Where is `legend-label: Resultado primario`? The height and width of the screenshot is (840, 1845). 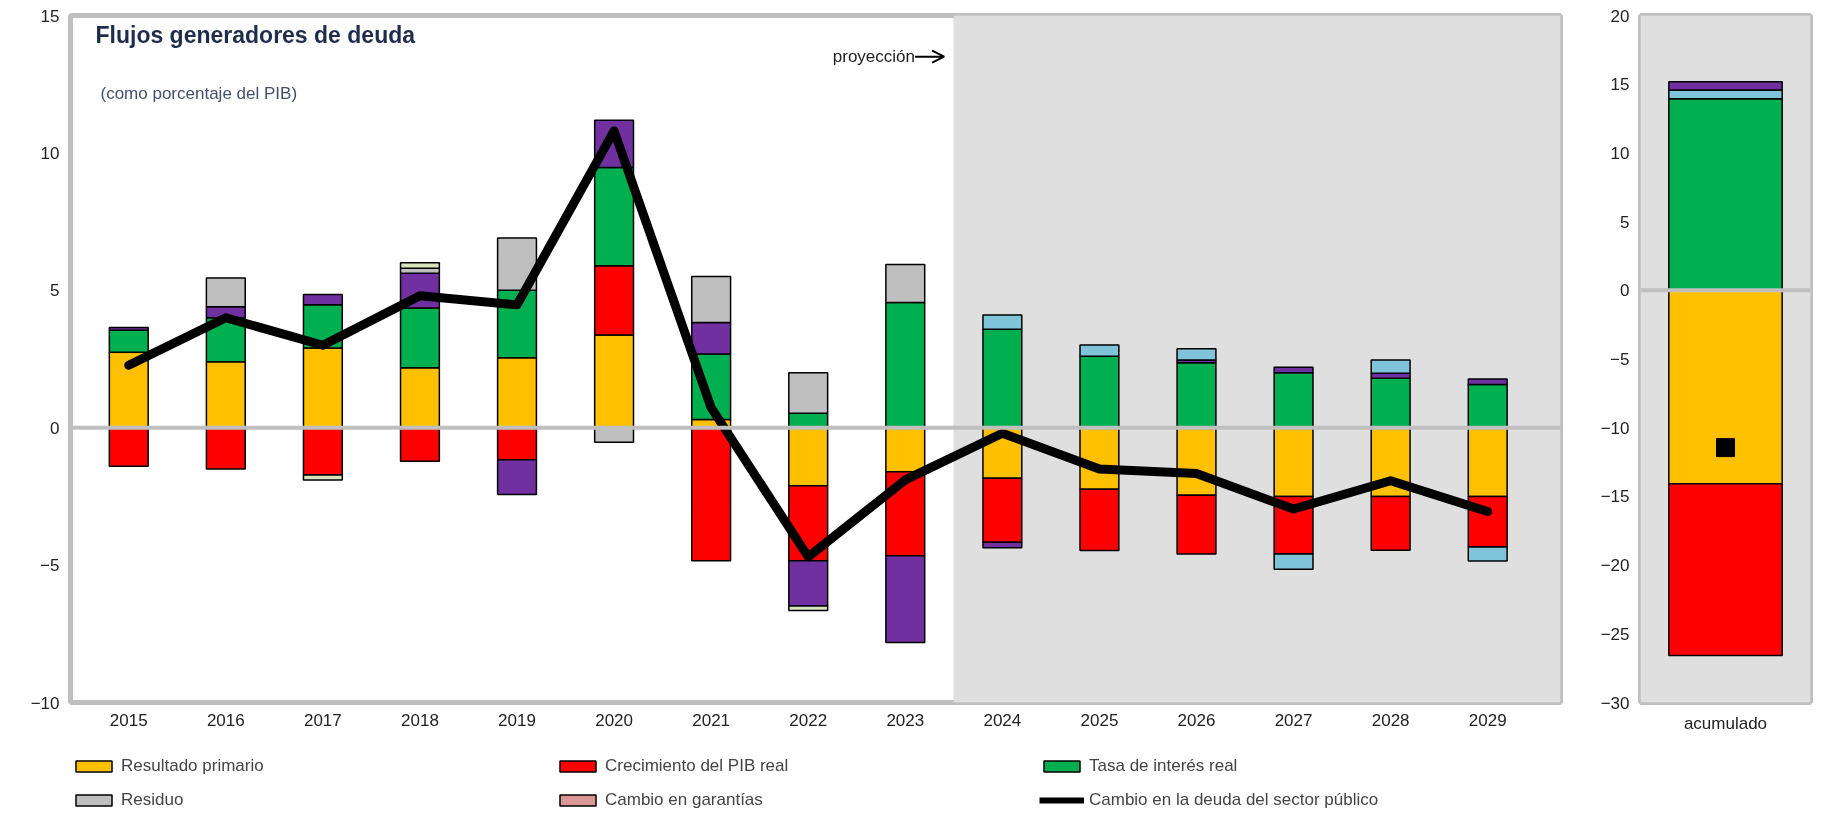 legend-label: Resultado primario is located at coordinates (193, 765).